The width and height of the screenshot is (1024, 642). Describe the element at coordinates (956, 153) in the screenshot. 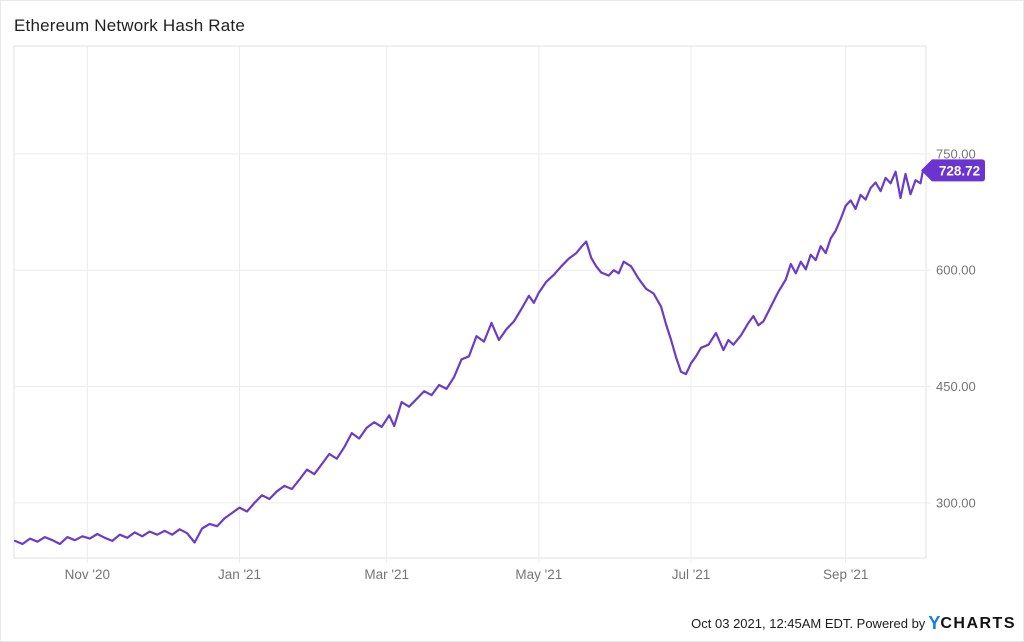

I see `y-axis-tick-label: 750.00` at that location.